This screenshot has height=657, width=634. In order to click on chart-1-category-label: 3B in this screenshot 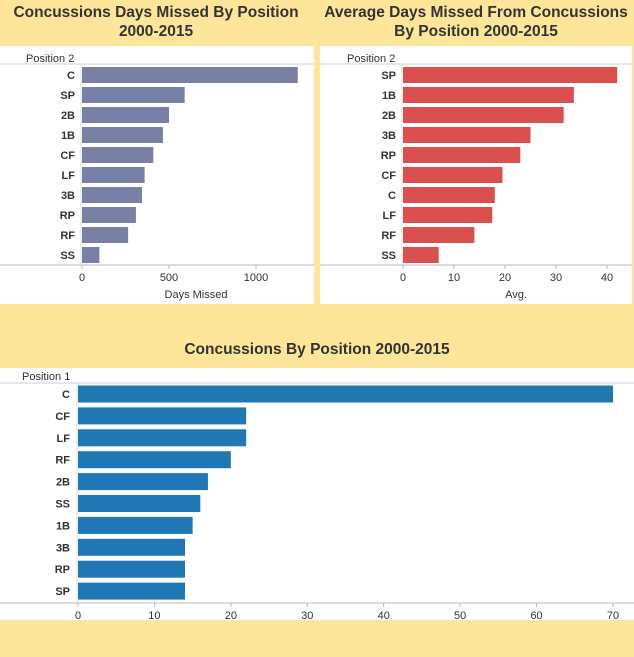, I will do `click(68, 196)`.